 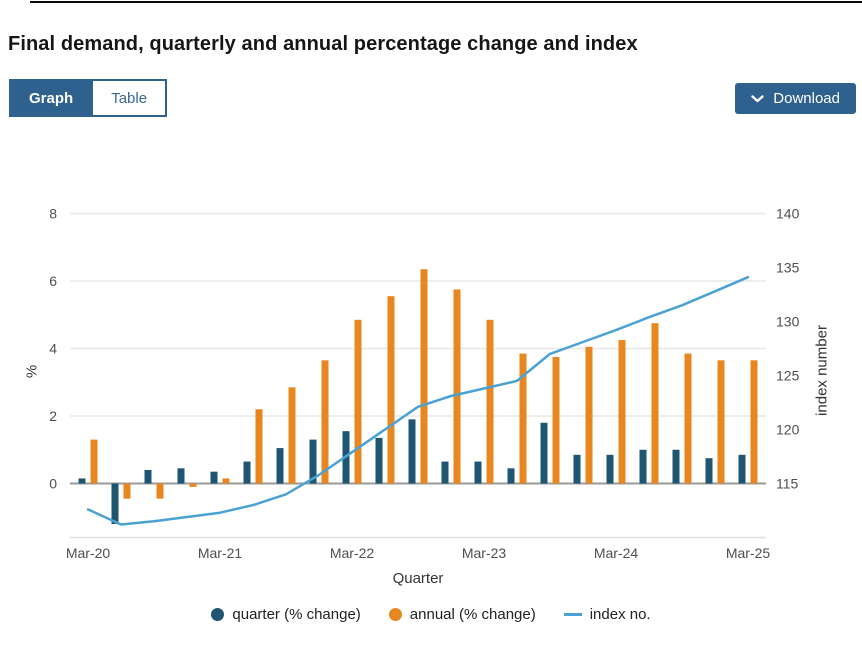 I want to click on svg-text: 0, so click(x=53, y=484).